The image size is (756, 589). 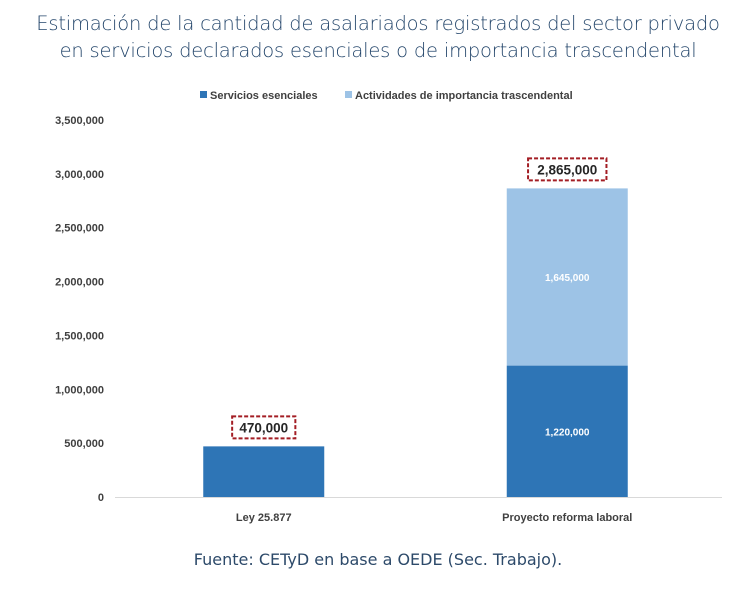 What do you see at coordinates (79, 336) in the screenshot?
I see `y-tick-label: 1,500,000` at bounding box center [79, 336].